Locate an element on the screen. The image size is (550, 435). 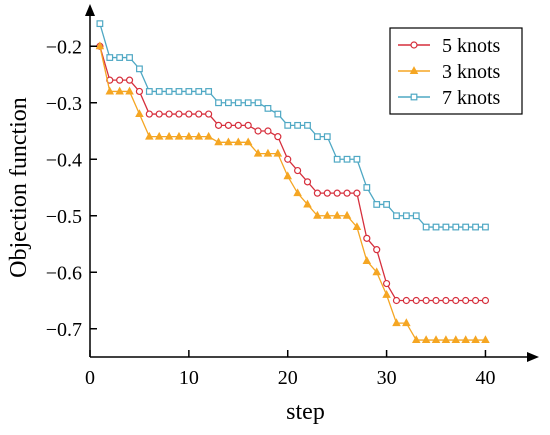
y-tick-label: −0.4 is located at coordinates (64, 160).